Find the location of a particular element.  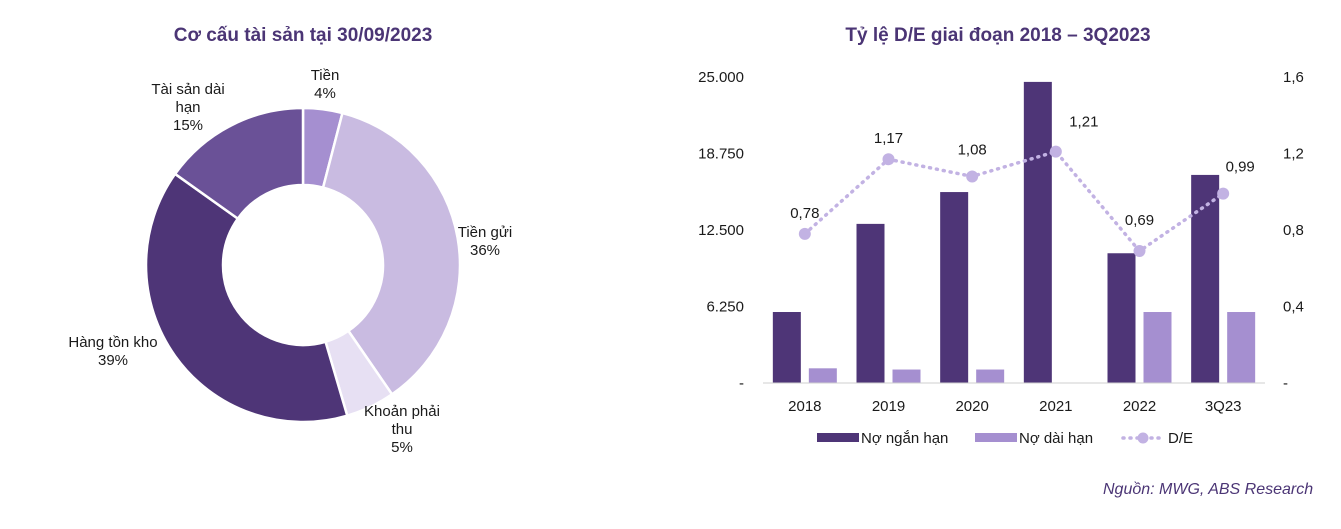

donut-slice-label: Khoản phải thu 5% is located at coordinates (402, 429).